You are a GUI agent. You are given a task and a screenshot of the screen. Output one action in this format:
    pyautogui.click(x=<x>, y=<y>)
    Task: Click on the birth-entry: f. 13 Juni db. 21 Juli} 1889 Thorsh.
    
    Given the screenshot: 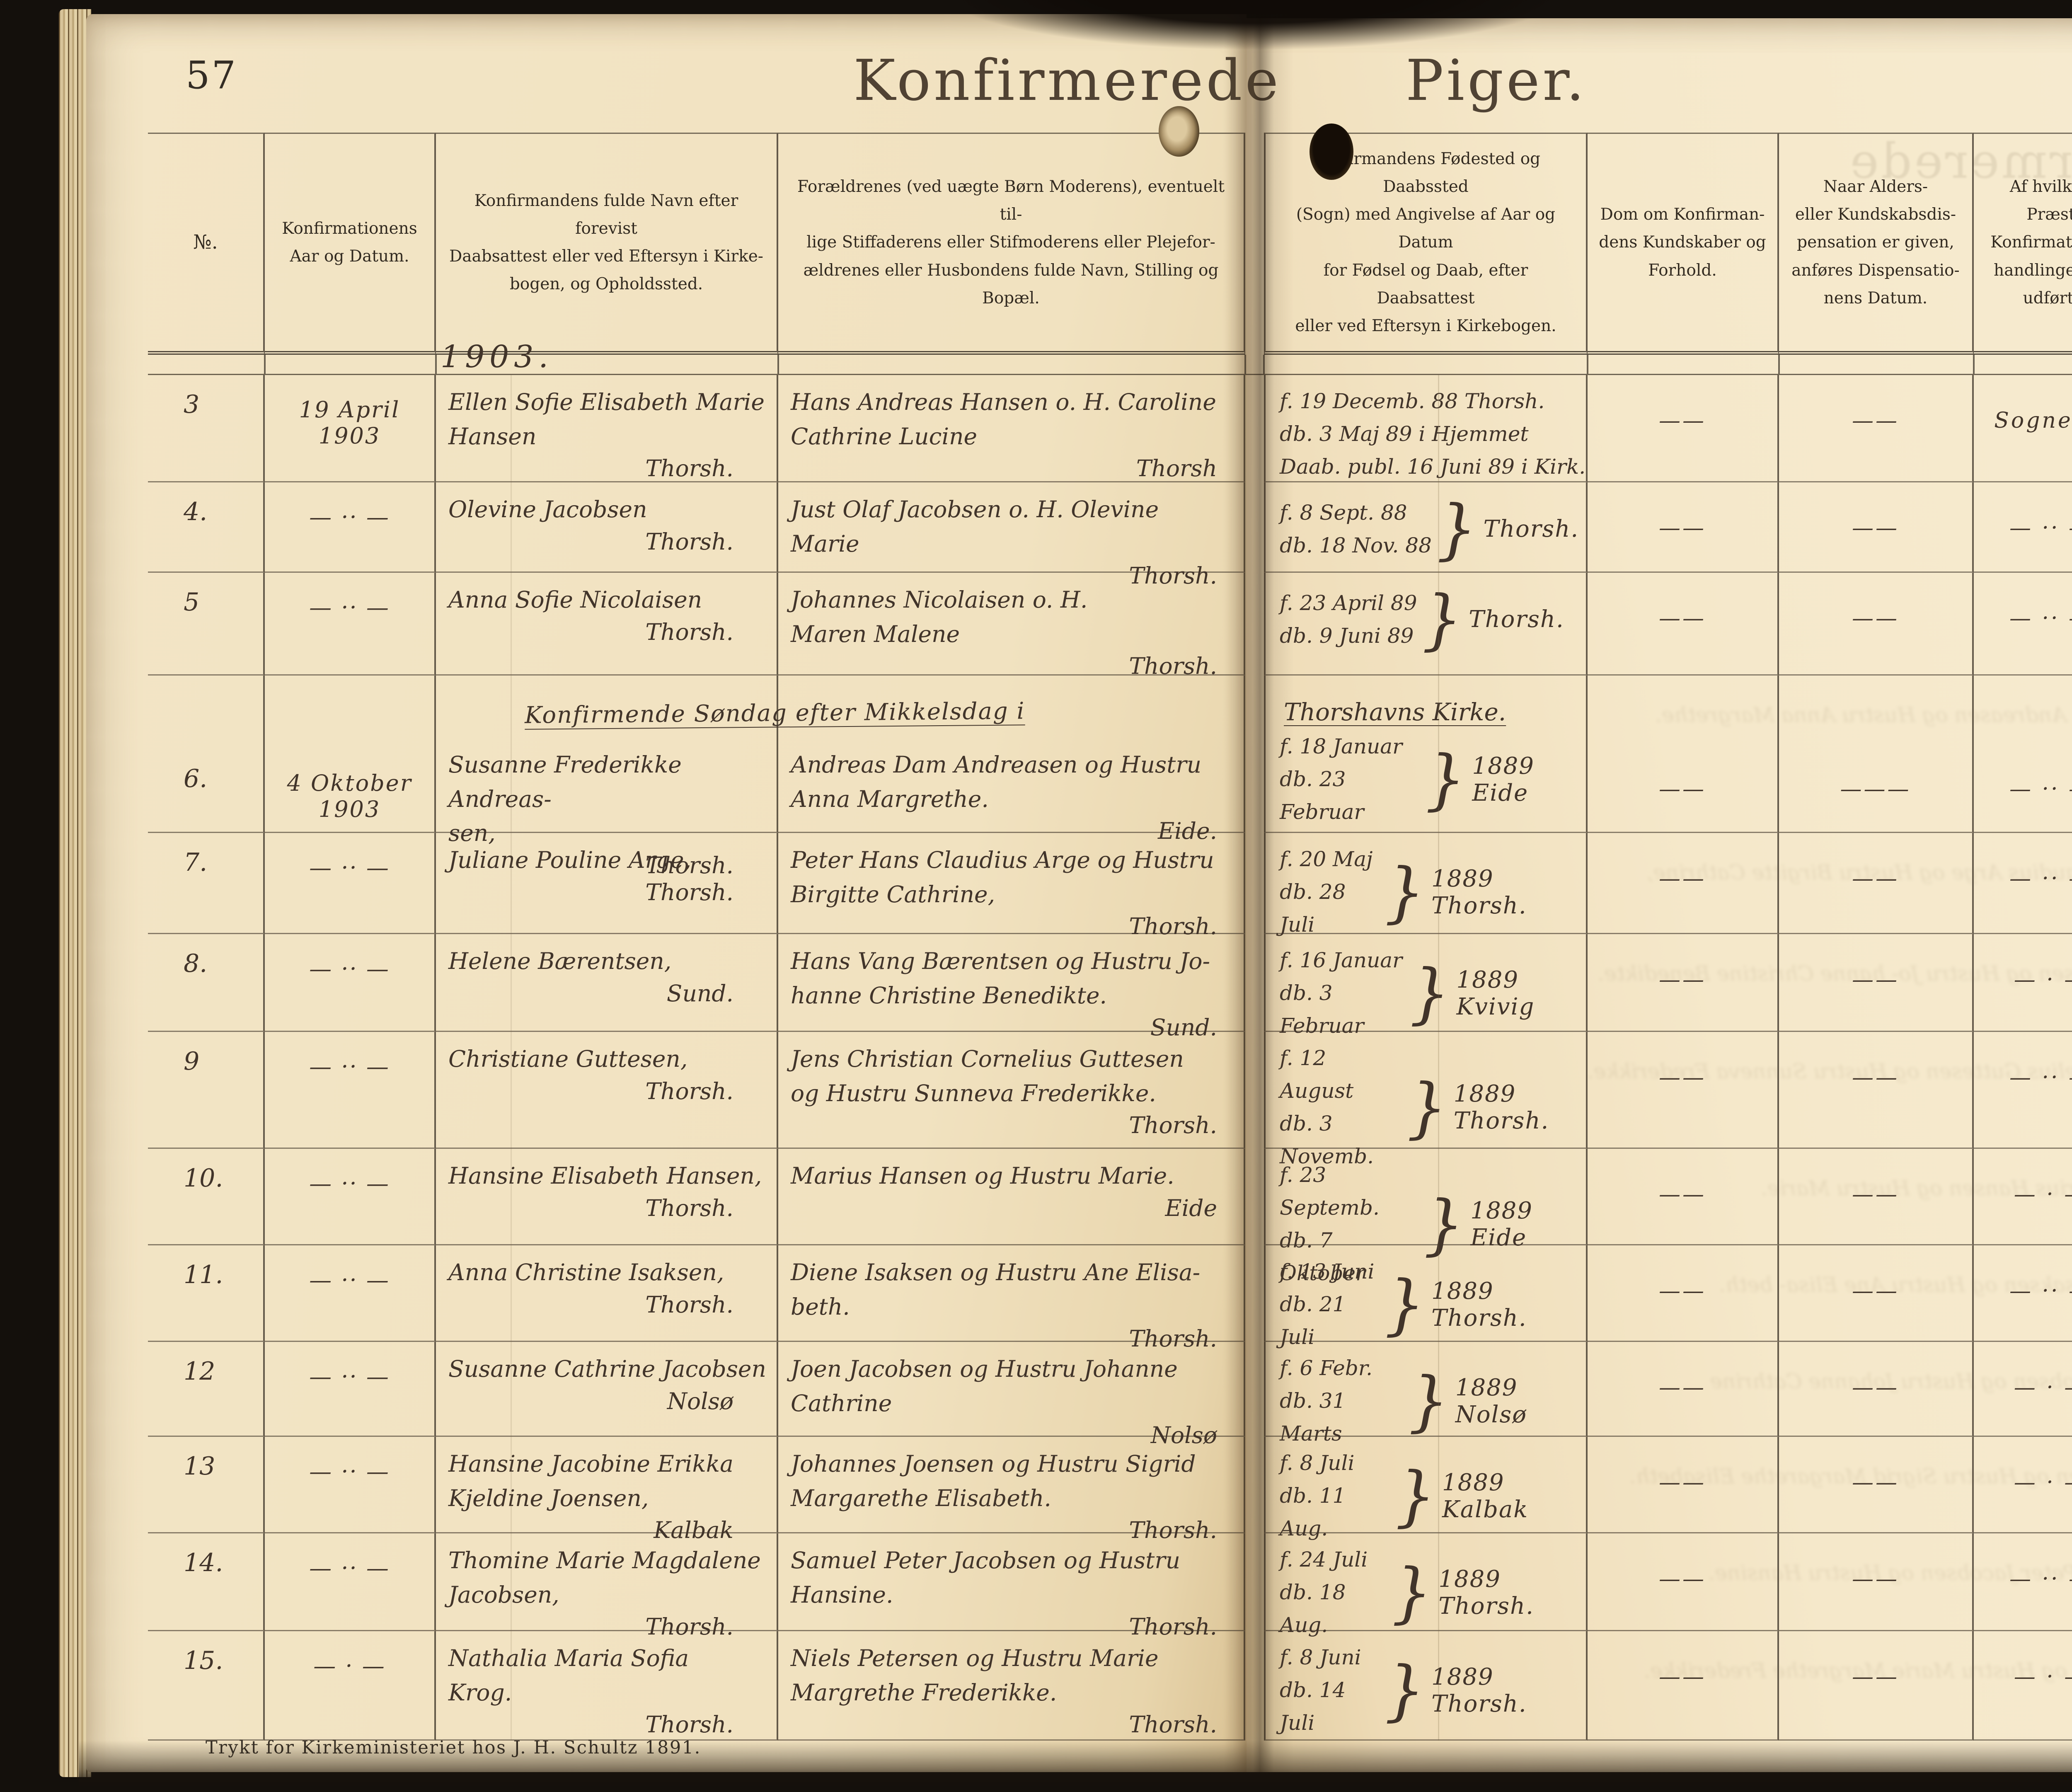 What is the action you would take?
    pyautogui.click(x=1426, y=1299)
    